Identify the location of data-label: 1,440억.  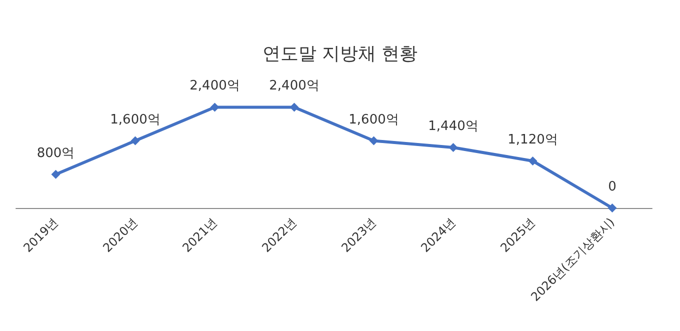
(453, 126).